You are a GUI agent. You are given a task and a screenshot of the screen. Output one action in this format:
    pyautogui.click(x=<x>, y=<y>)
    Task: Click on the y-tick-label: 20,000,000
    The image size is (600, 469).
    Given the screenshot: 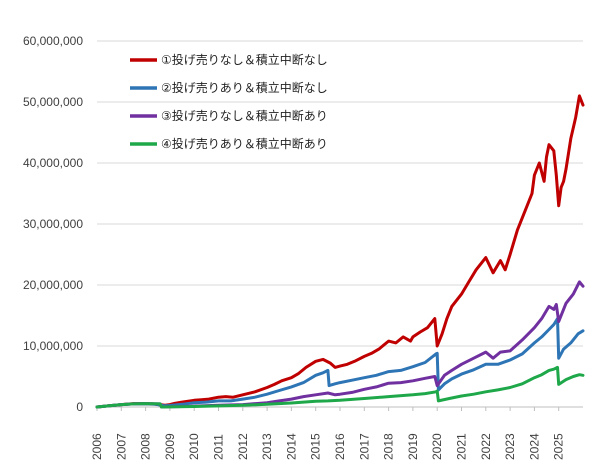 What is the action you would take?
    pyautogui.click(x=53, y=285)
    